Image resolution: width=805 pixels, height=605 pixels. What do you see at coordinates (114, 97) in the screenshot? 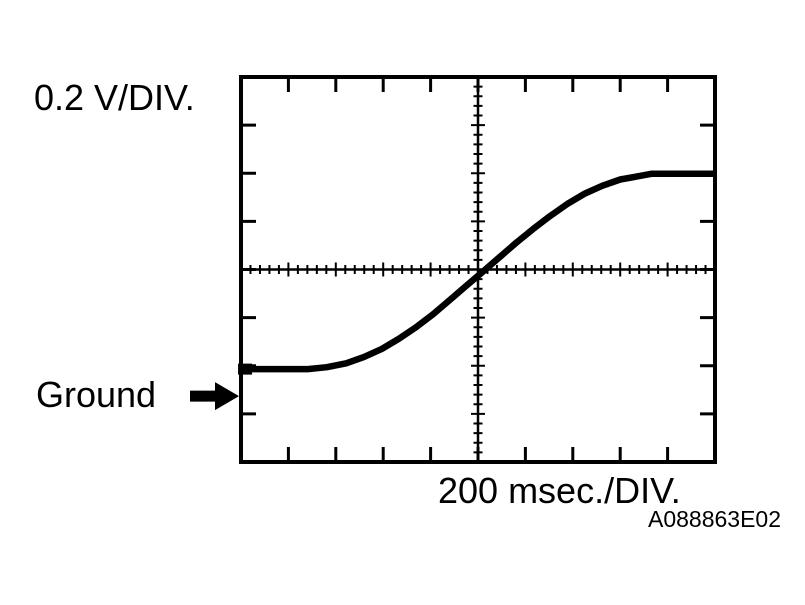
I see `voltage-scale-label: 0.2 V/DIV.` at bounding box center [114, 97].